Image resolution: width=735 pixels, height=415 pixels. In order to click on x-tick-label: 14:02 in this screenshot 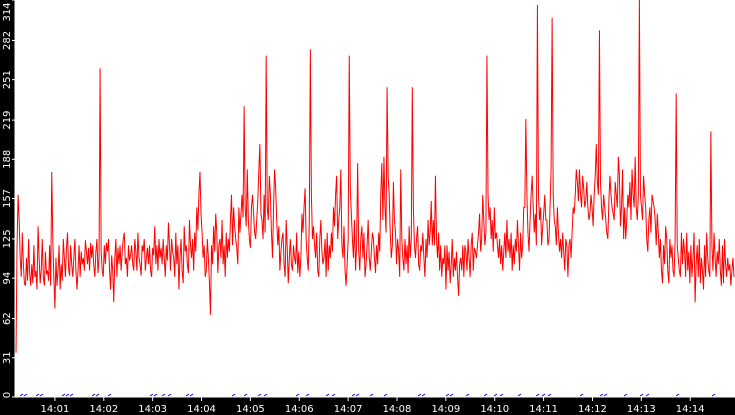, I will do `click(103, 409)`.